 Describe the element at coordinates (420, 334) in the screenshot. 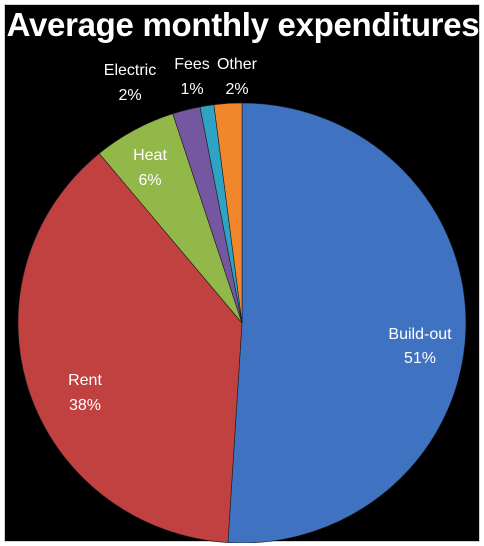

I see `slice-label: Build-out` at that location.